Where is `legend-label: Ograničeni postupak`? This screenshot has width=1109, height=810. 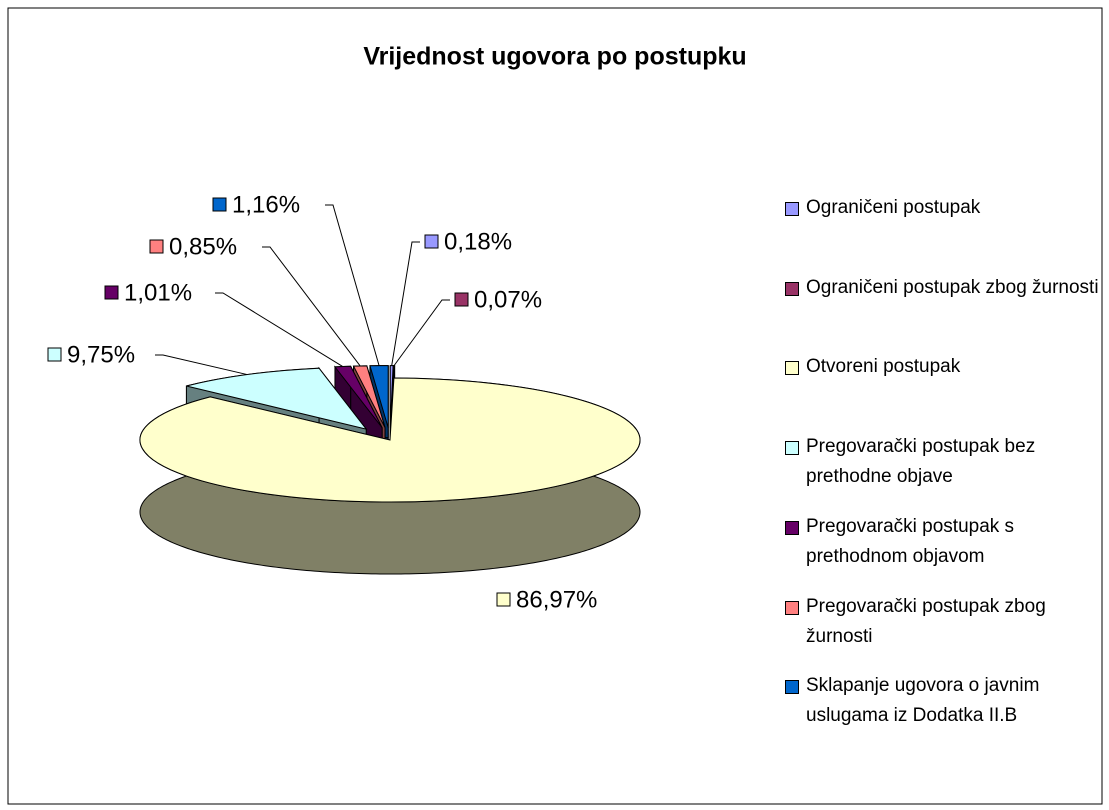
legend-label: Ograničeni postupak is located at coordinates (893, 207).